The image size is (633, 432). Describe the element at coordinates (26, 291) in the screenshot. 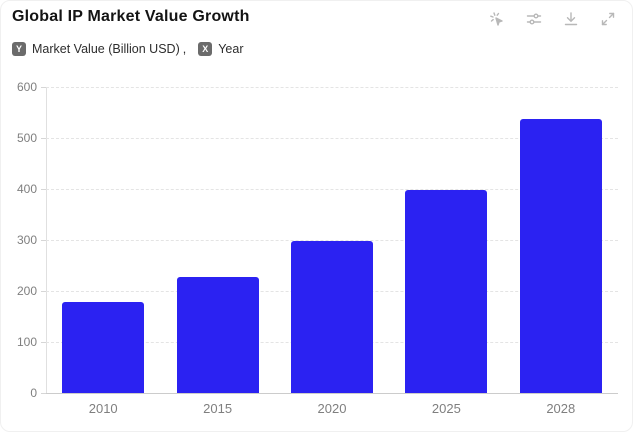

I see `y-tick-label-200: 200` at that location.